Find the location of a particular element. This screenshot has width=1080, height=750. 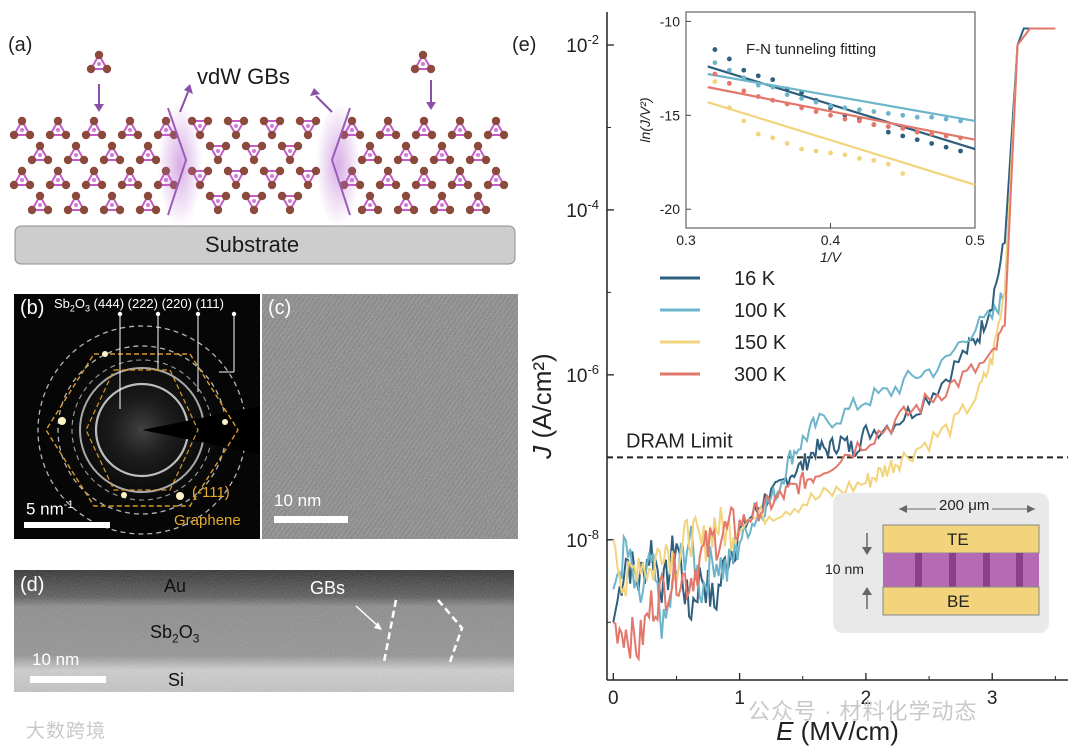

y-axis-title: J (A/cm²) is located at coordinates (542, 406).